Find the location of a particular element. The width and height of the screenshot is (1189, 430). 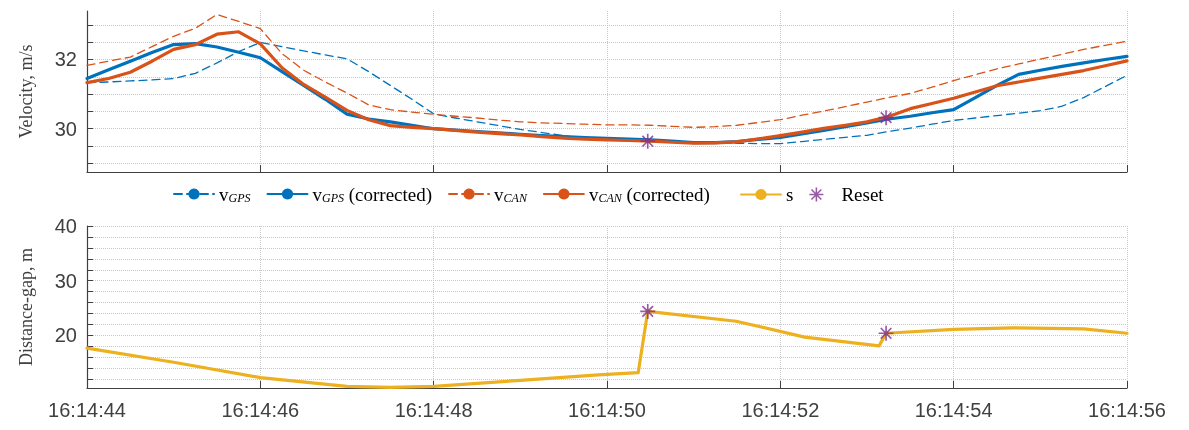

y-tick-label: 20 is located at coordinates (65, 335).